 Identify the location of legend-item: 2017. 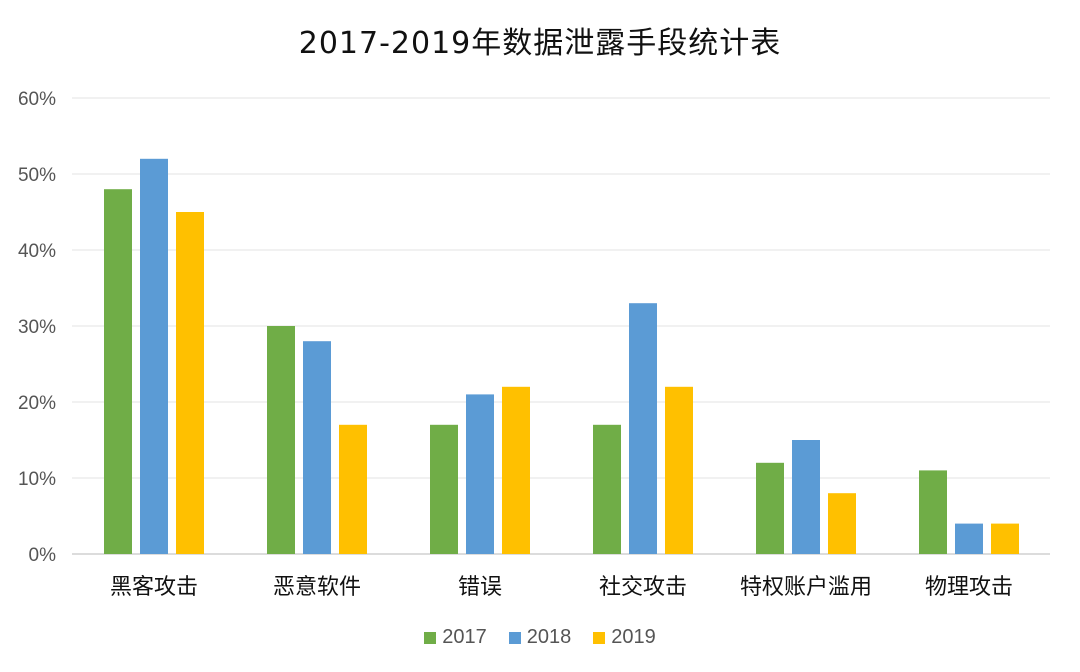
(455, 637).